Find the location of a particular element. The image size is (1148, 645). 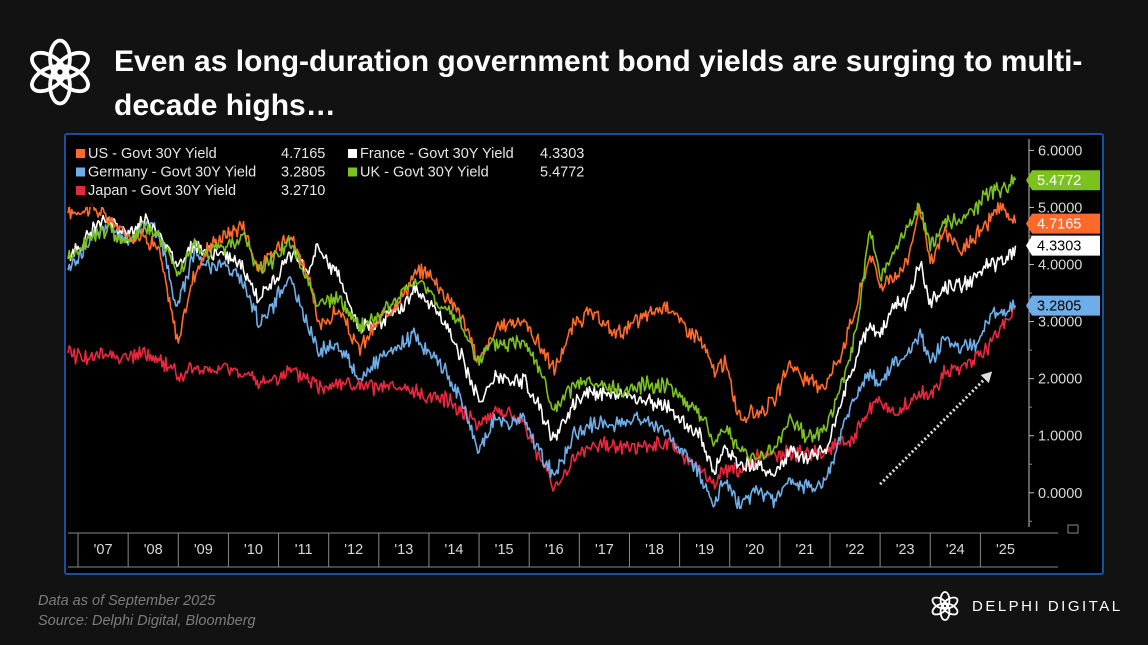

brand: DELPHI DIGITAL is located at coordinates (1025, 606).